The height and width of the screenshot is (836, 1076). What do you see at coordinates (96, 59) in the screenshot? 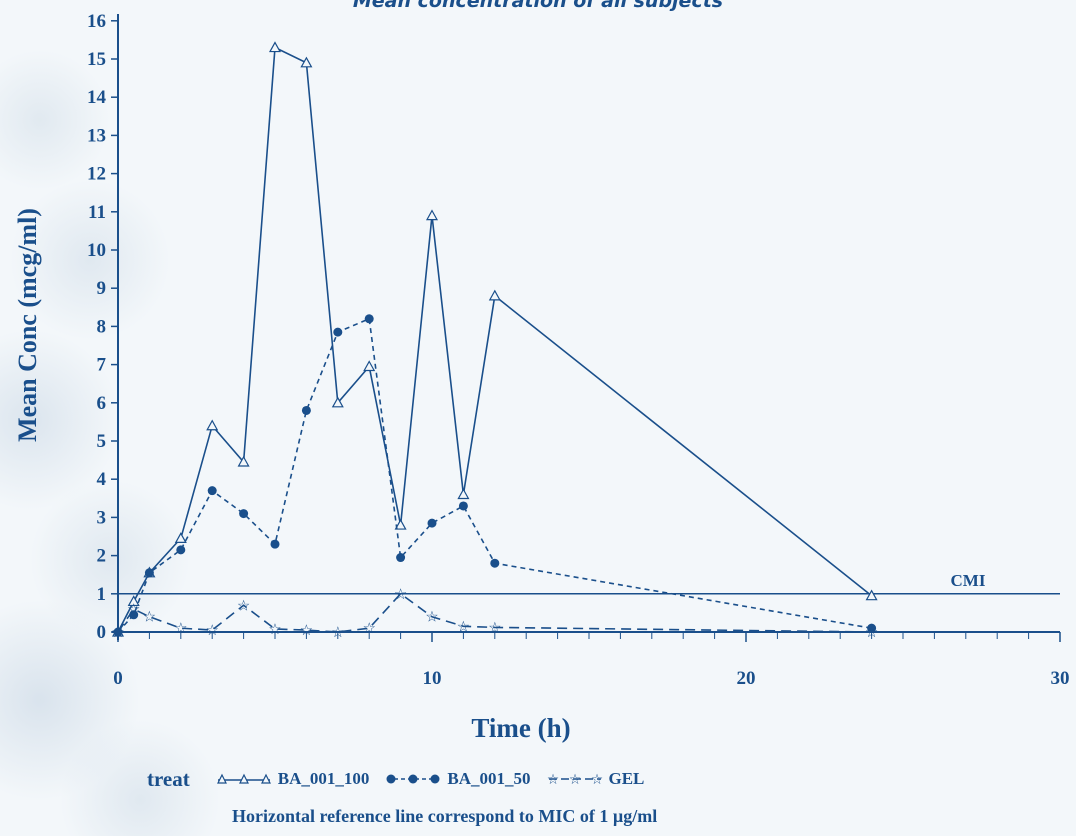
I see `y-tick-label: 15` at bounding box center [96, 59].